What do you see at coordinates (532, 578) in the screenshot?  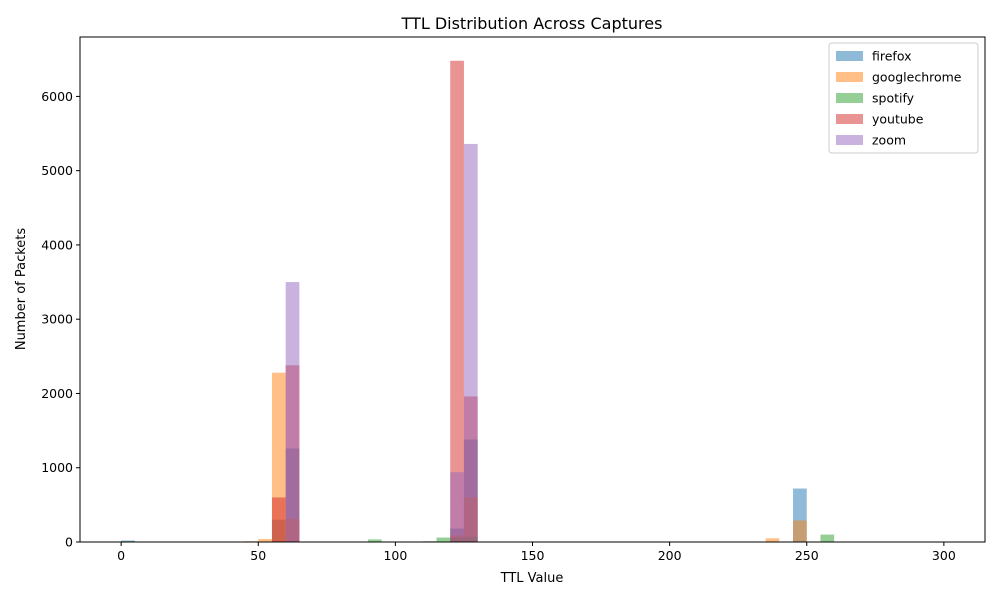 I see `x-axis-label: TTL Value` at bounding box center [532, 578].